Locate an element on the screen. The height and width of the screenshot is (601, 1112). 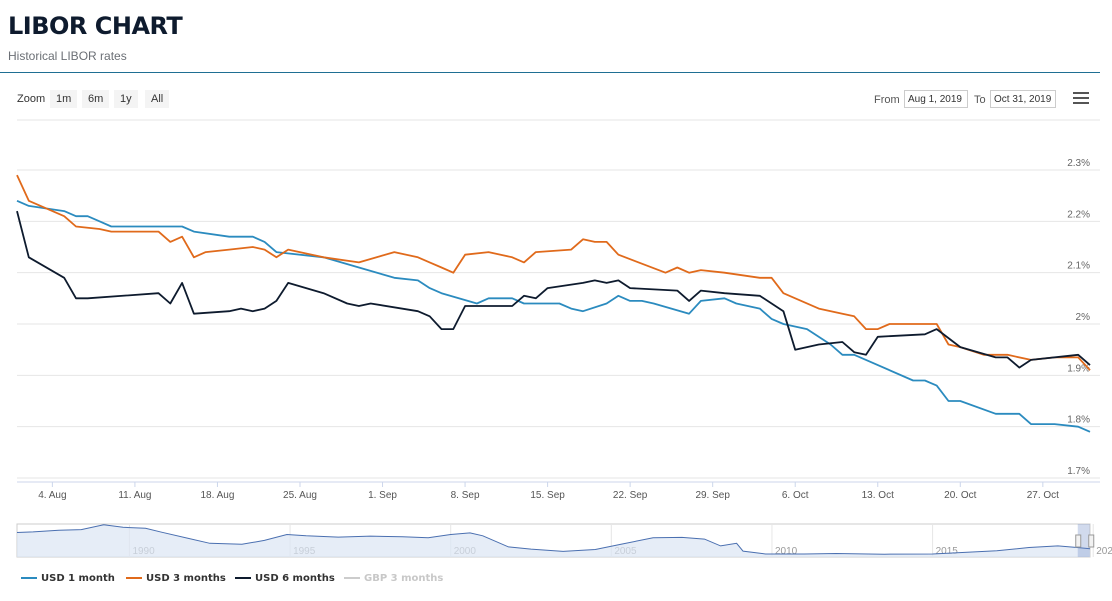
range-to-label: To is located at coordinates (980, 100).